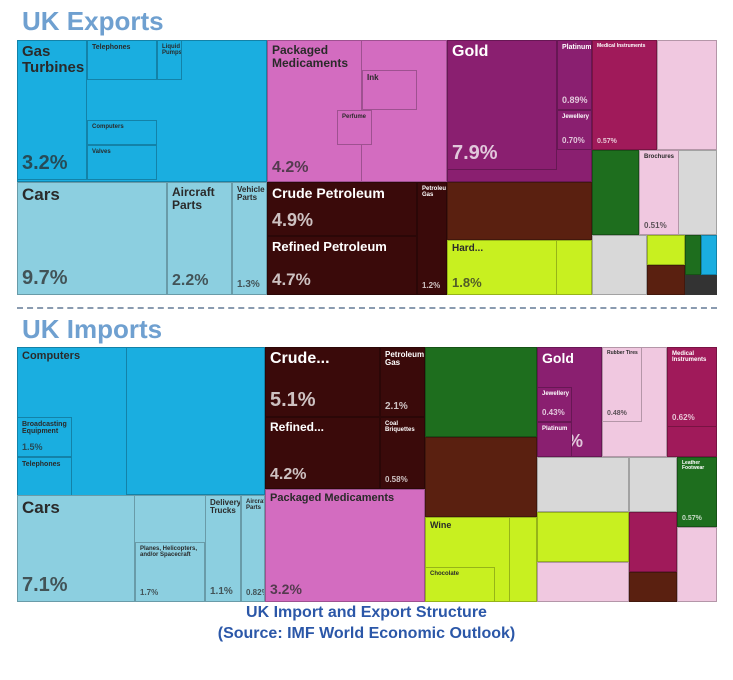 This screenshot has width=733, height=680. Describe the element at coordinates (573, 140) in the screenshot. I see `exports-tile-percent: 0.70%` at that location.